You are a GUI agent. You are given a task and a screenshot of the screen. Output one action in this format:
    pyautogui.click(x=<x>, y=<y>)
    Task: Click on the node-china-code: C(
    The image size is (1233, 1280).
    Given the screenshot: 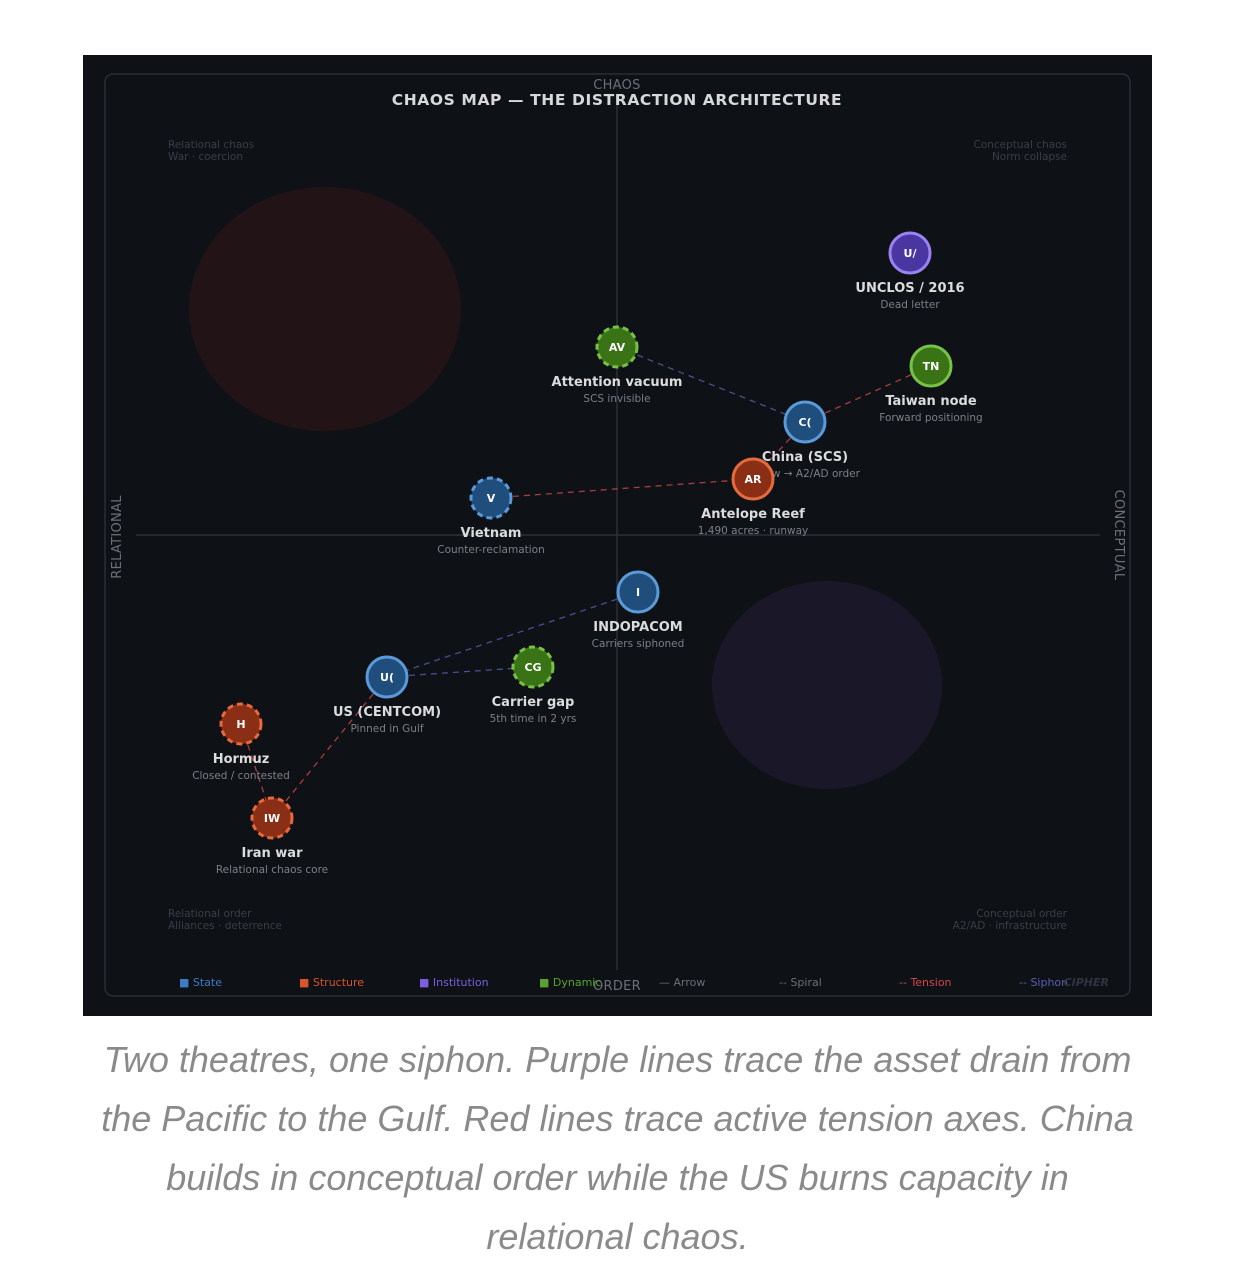 What is the action you would take?
    pyautogui.click(x=804, y=422)
    